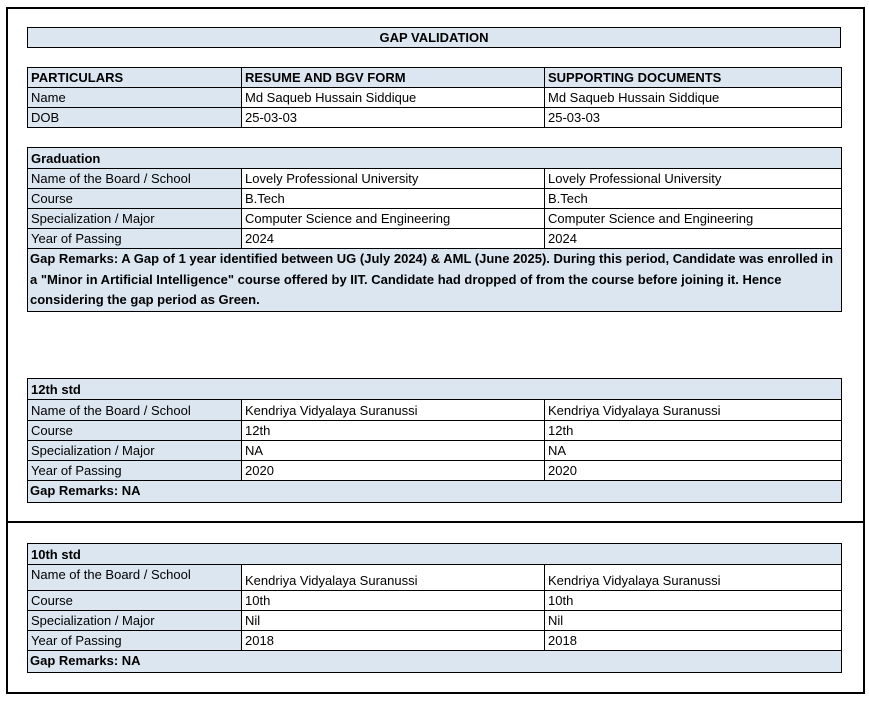 The width and height of the screenshot is (869, 702). What do you see at coordinates (134, 117) in the screenshot?
I see `row-label: DOB` at bounding box center [134, 117].